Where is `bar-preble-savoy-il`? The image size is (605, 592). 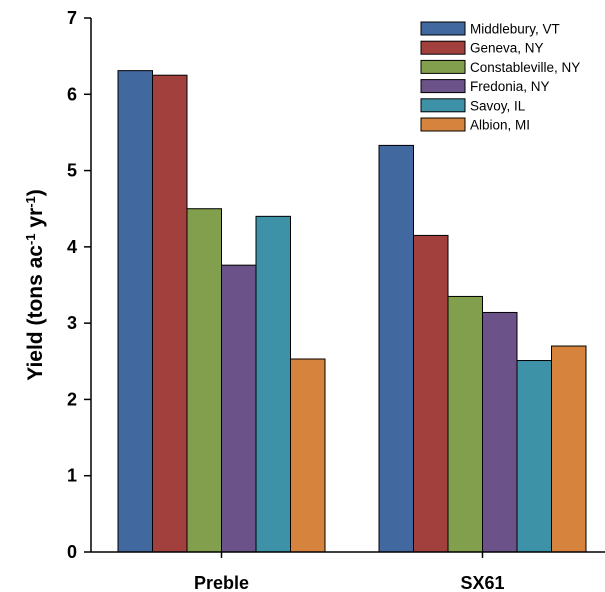 bar-preble-savoy-il is located at coordinates (273, 384).